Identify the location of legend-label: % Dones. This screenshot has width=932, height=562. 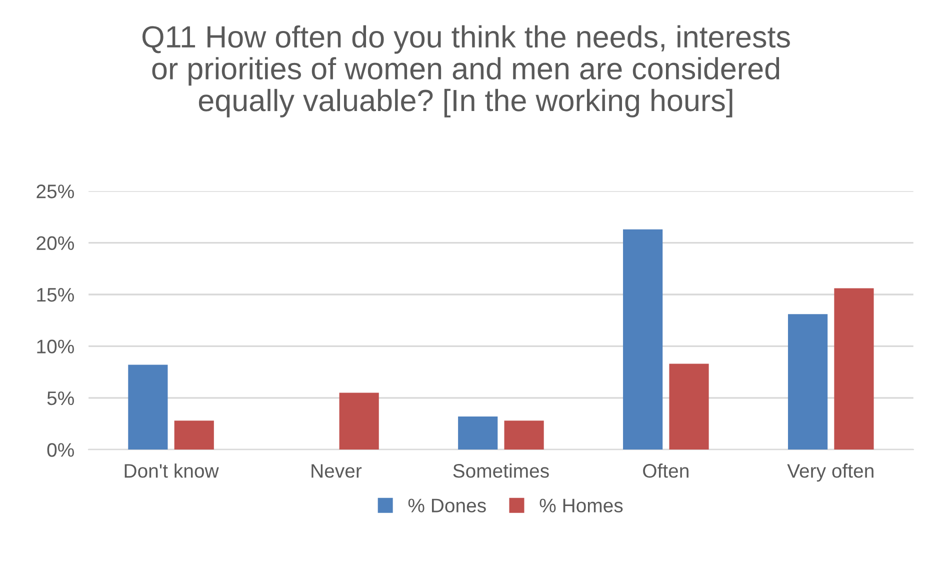
(447, 505).